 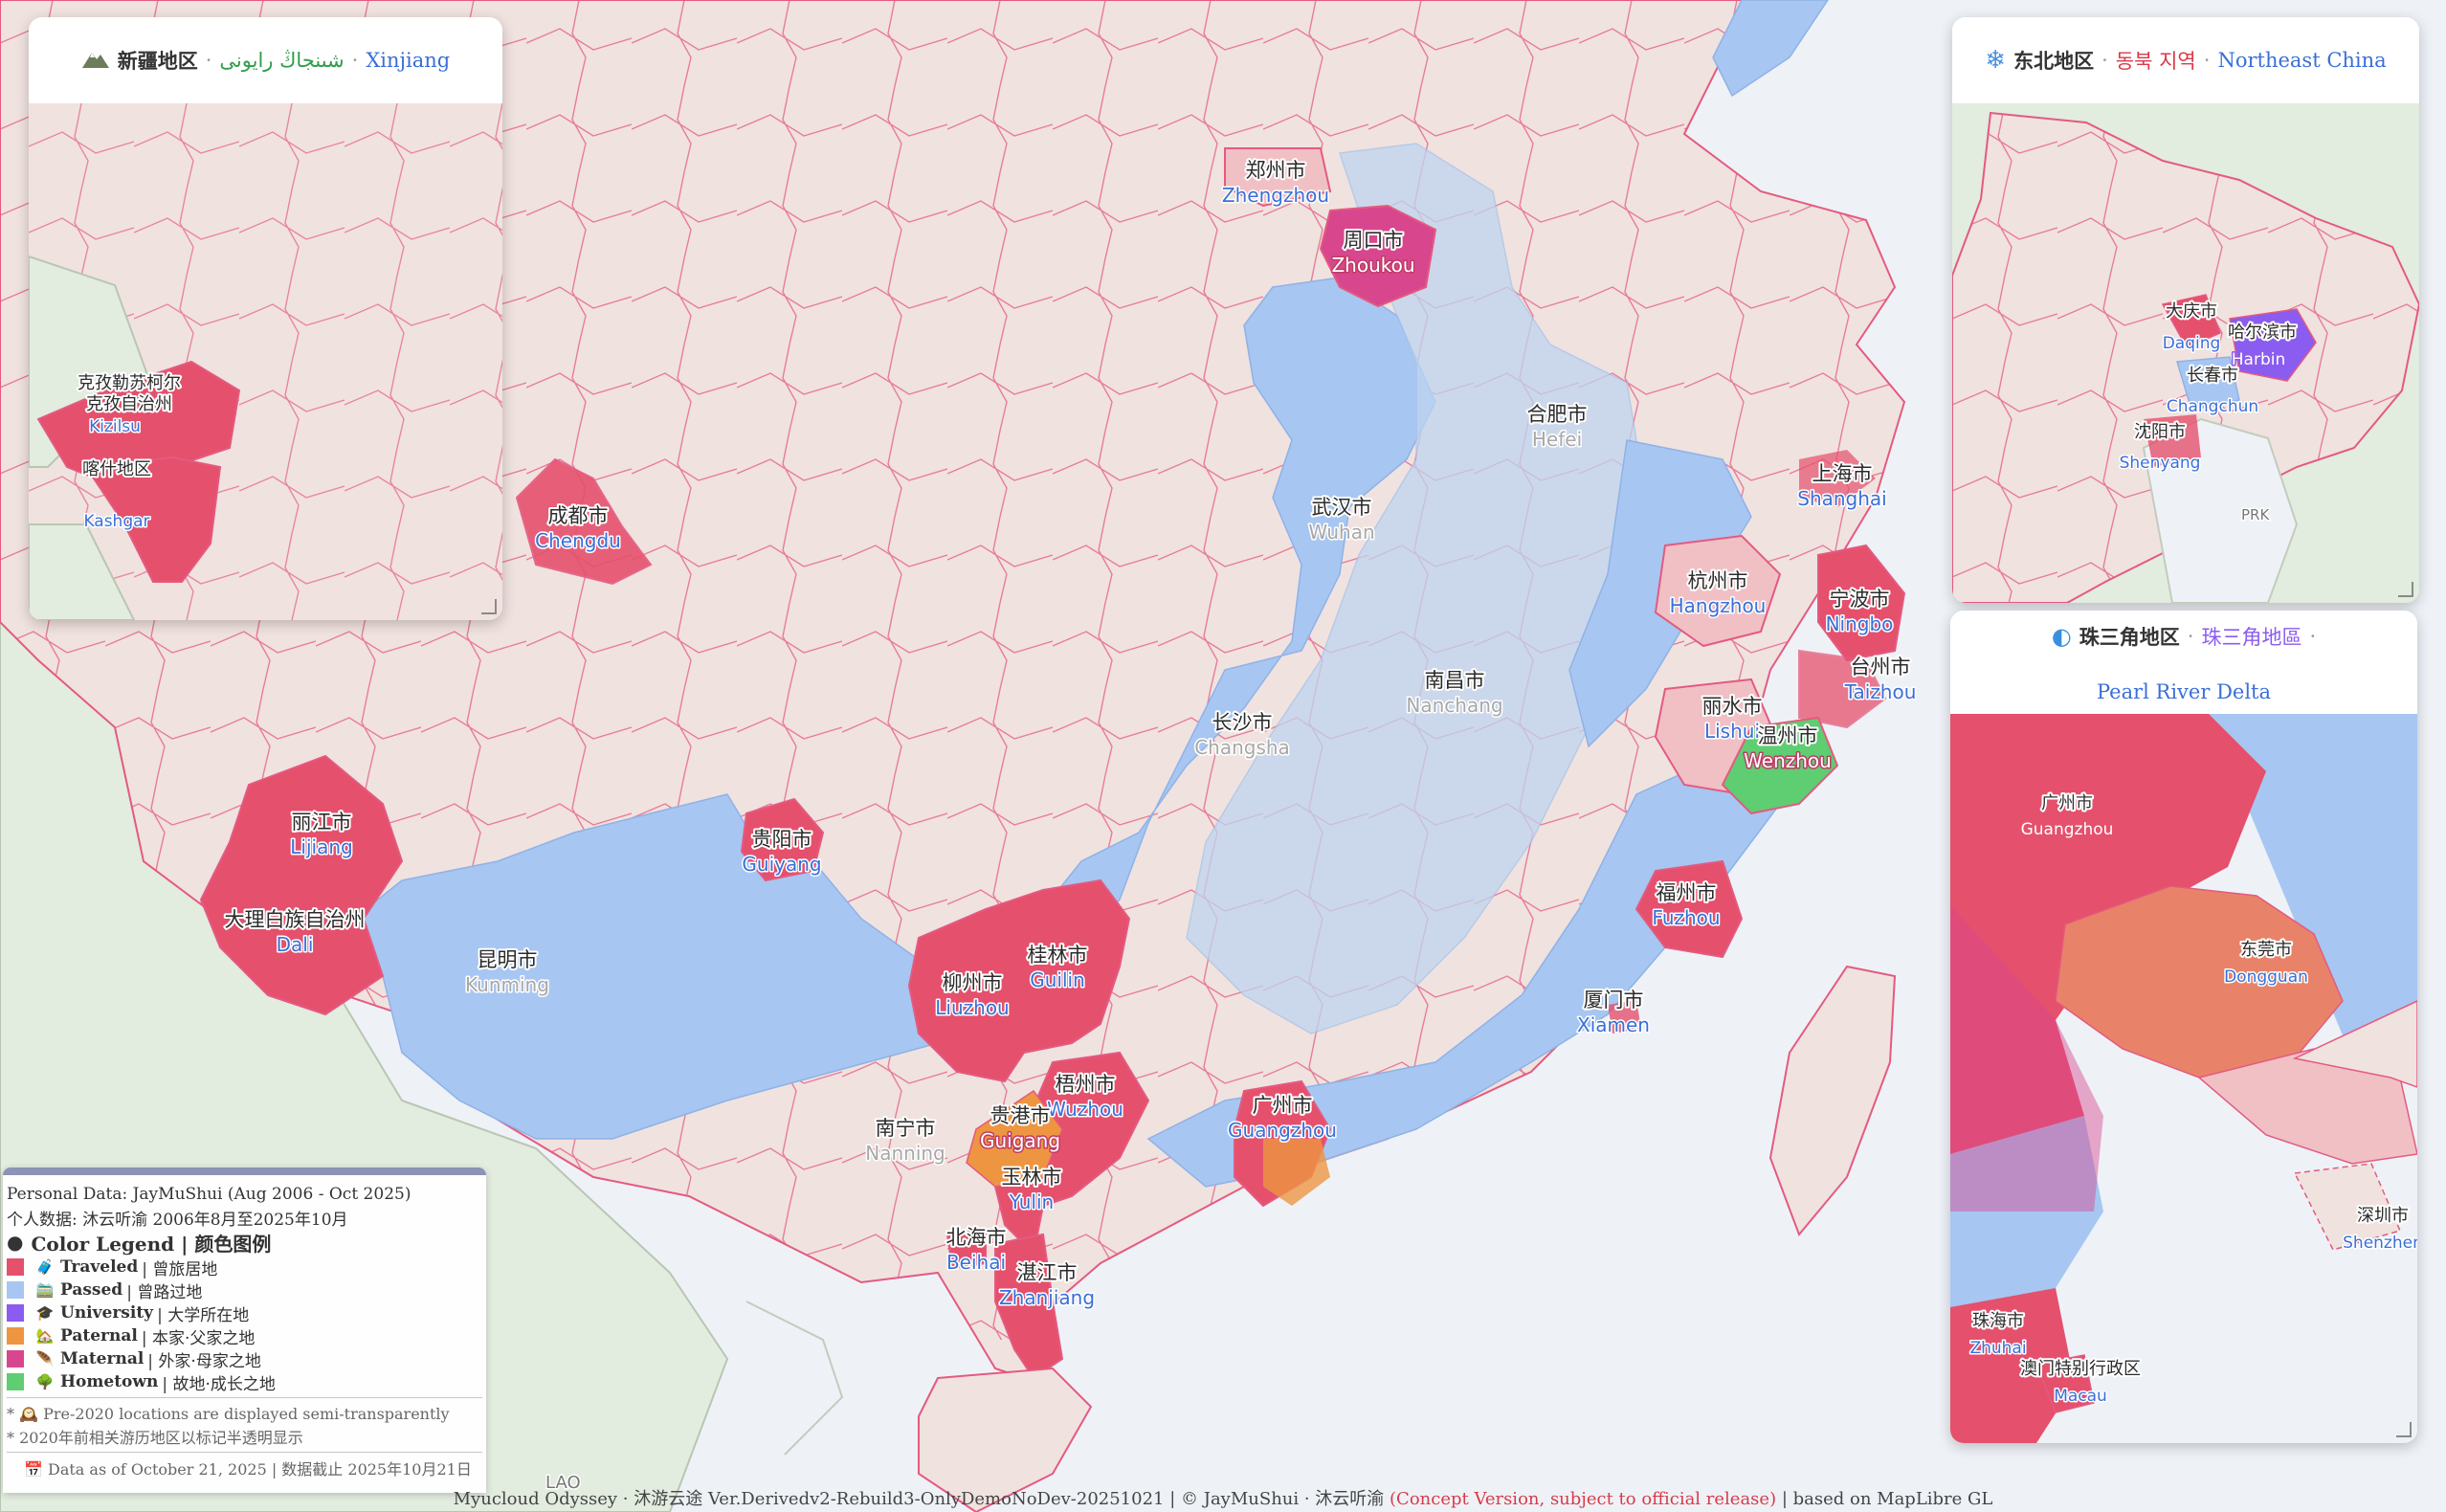 I want to click on map-label-zh: 武汉市, so click(x=1342, y=507).